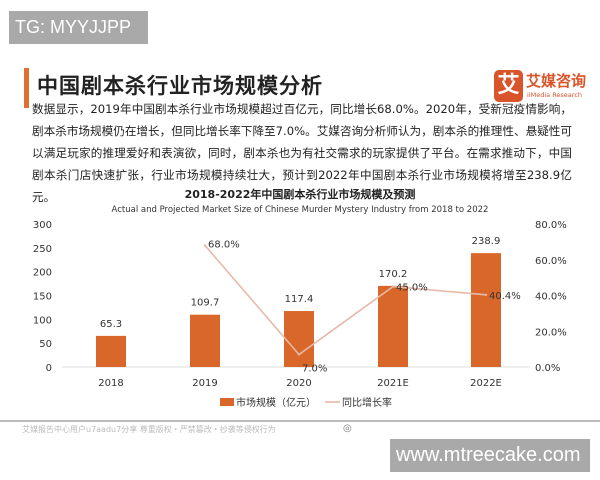 The width and height of the screenshot is (600, 480). Describe the element at coordinates (486, 241) in the screenshot. I see `bar-data-label: 238.9` at that location.